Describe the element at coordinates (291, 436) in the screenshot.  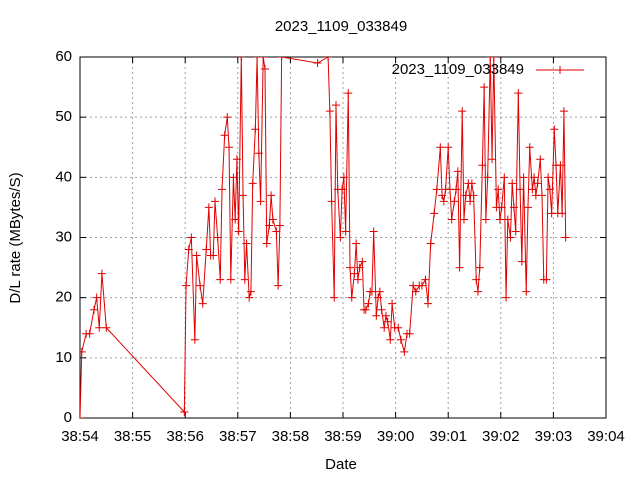
I see `x-tick-label: 38:58` at that location.